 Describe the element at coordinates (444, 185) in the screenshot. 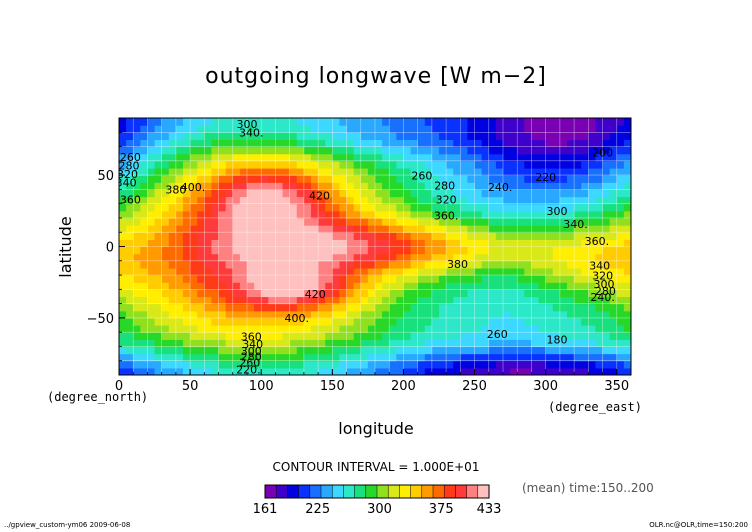

I see `contour-label: 280` at that location.